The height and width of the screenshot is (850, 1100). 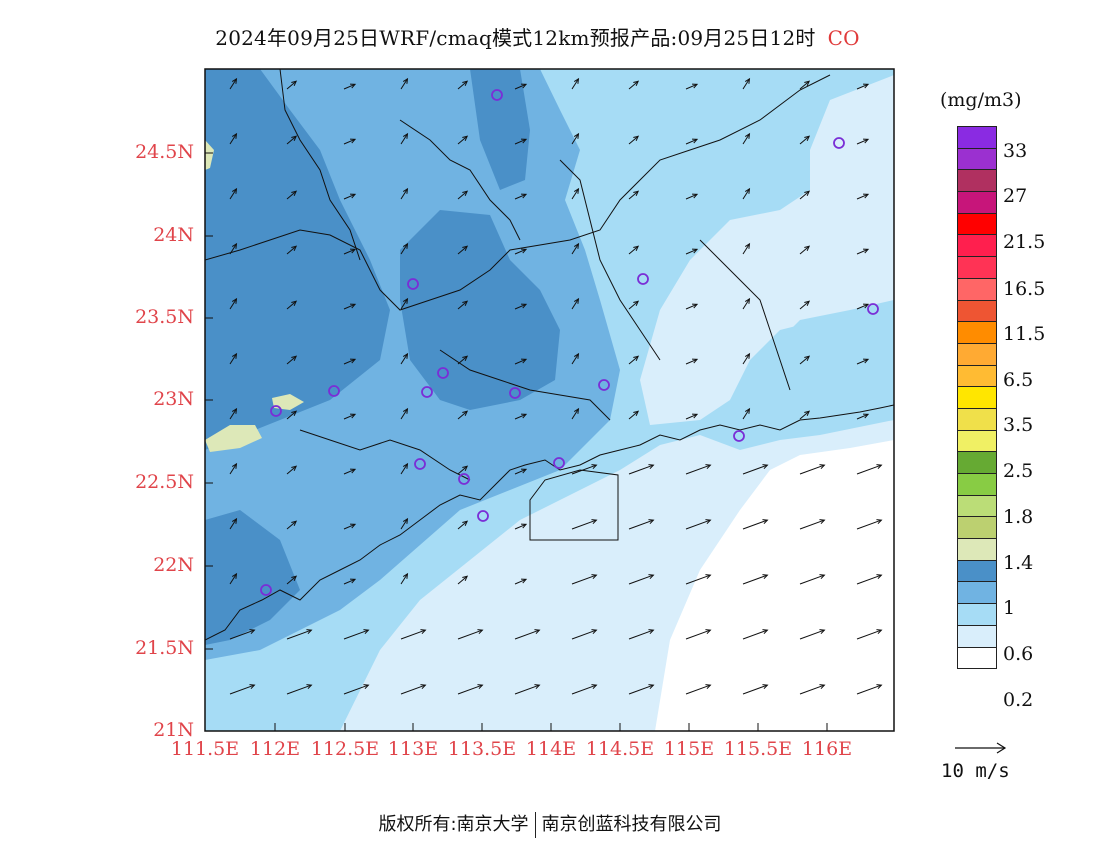 I want to click on latitude-label: 24.5N, so click(x=164, y=152).